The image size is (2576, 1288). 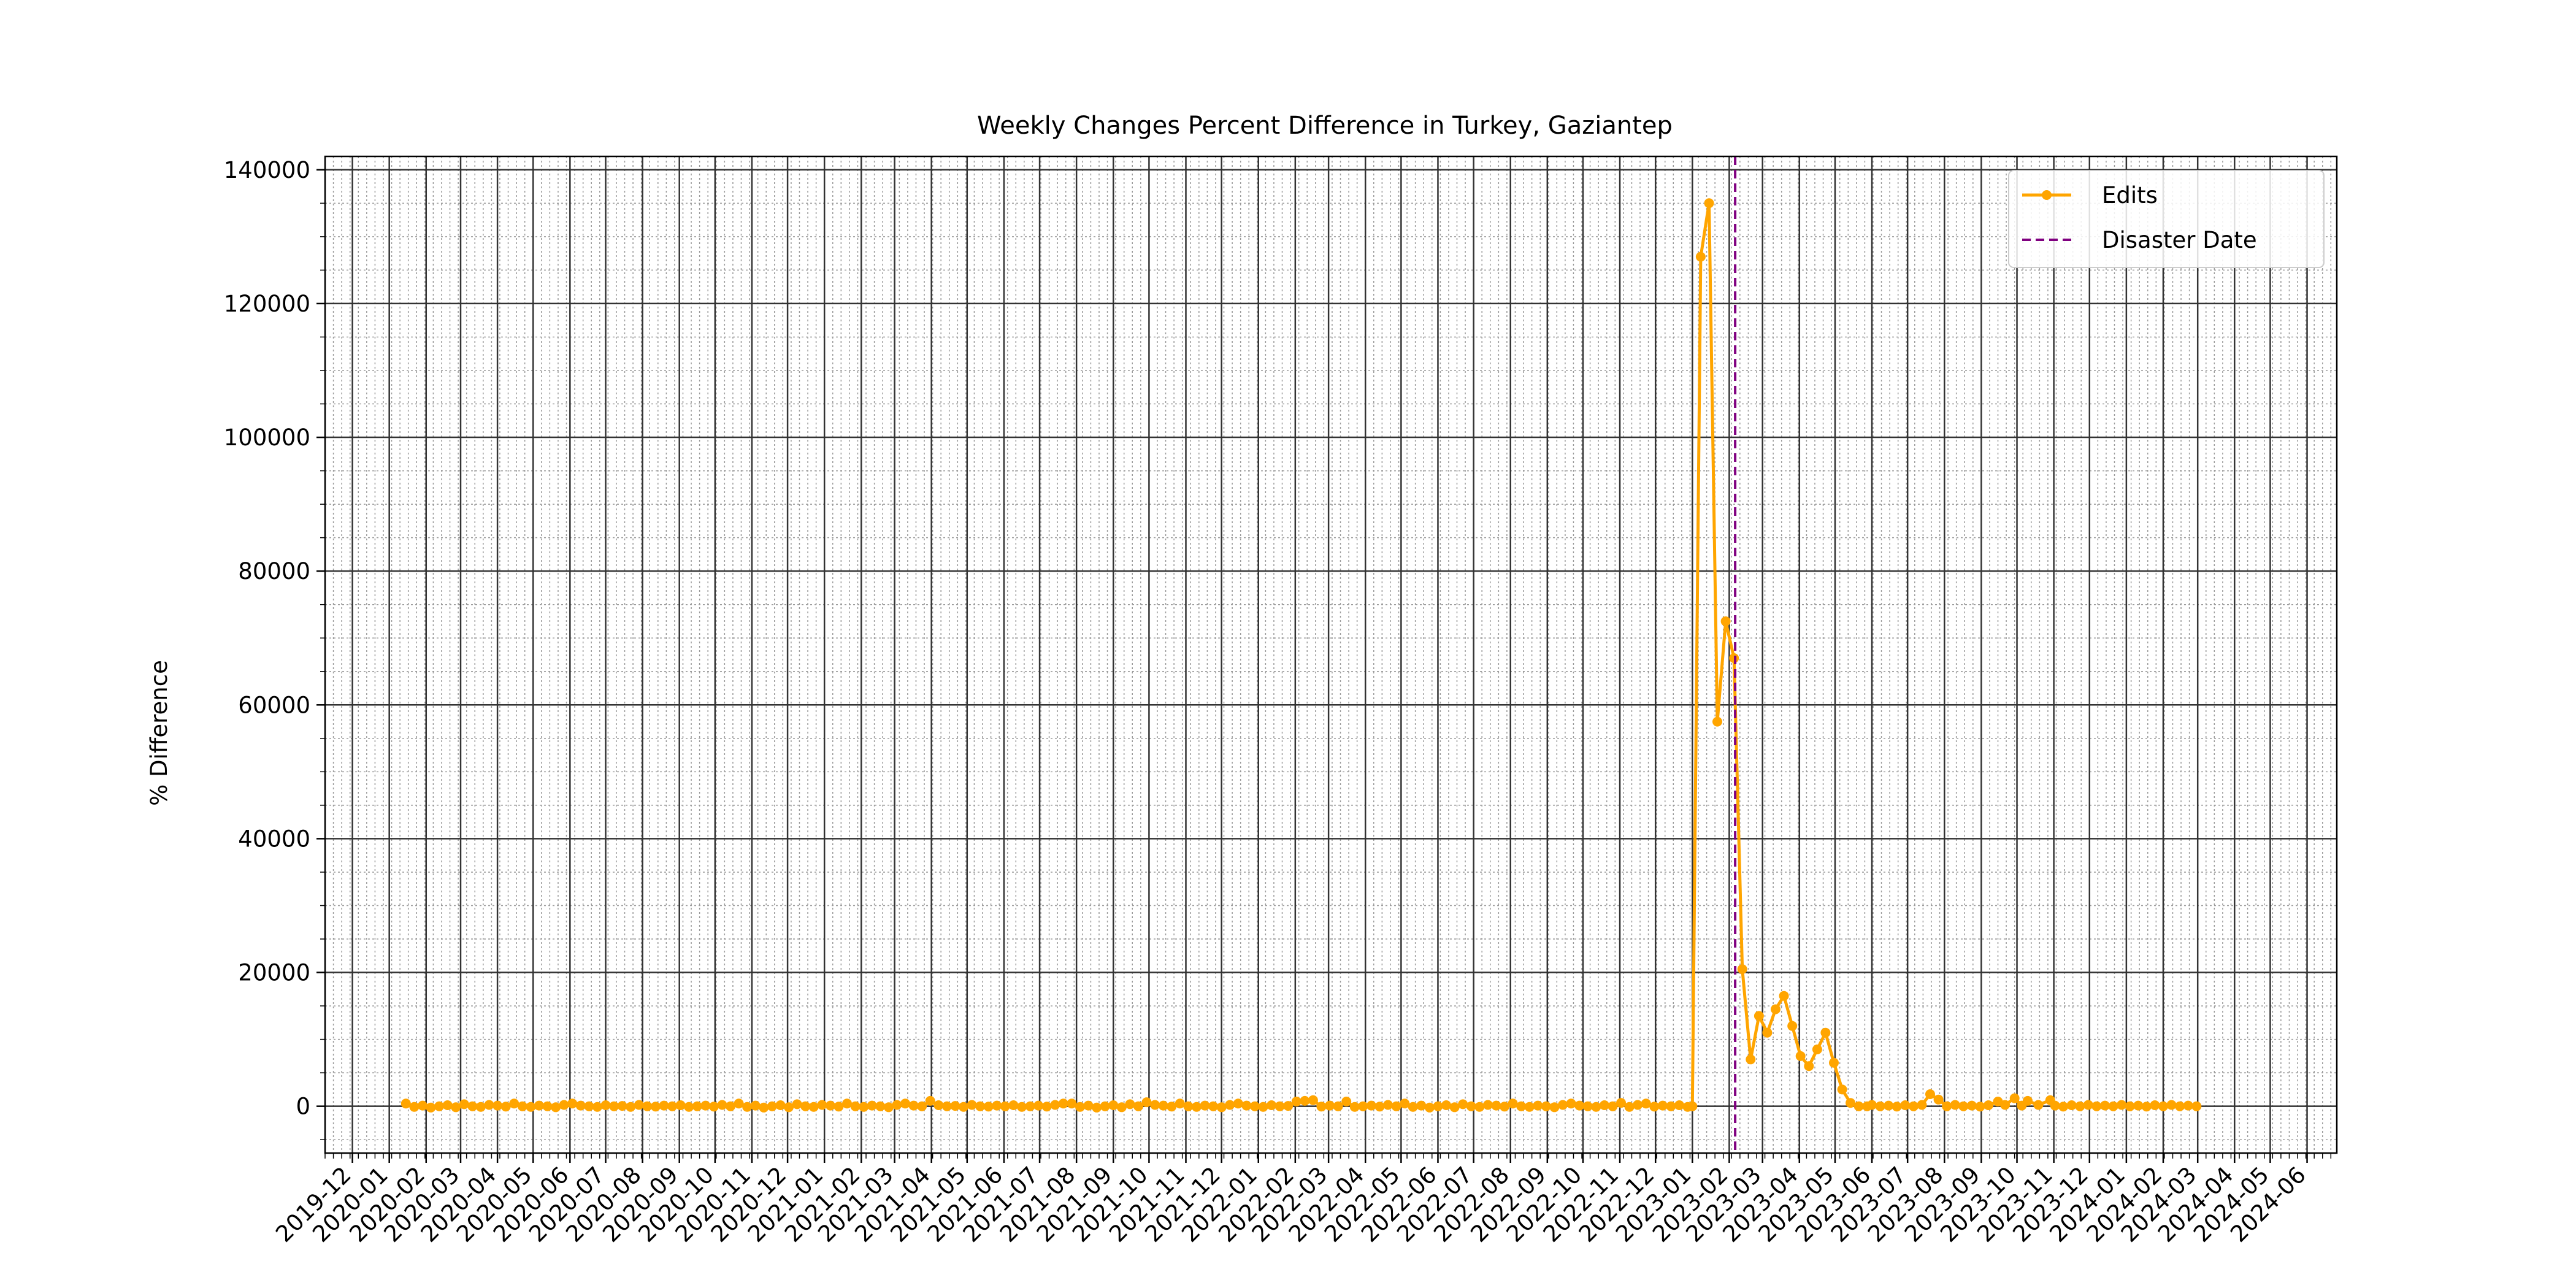 What do you see at coordinates (274, 973) in the screenshot?
I see `y-tick-label: 20000` at bounding box center [274, 973].